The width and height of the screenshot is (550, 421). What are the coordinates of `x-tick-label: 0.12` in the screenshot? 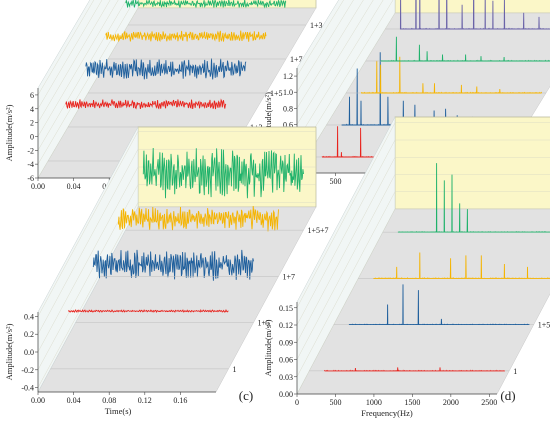 It's located at (145, 400).